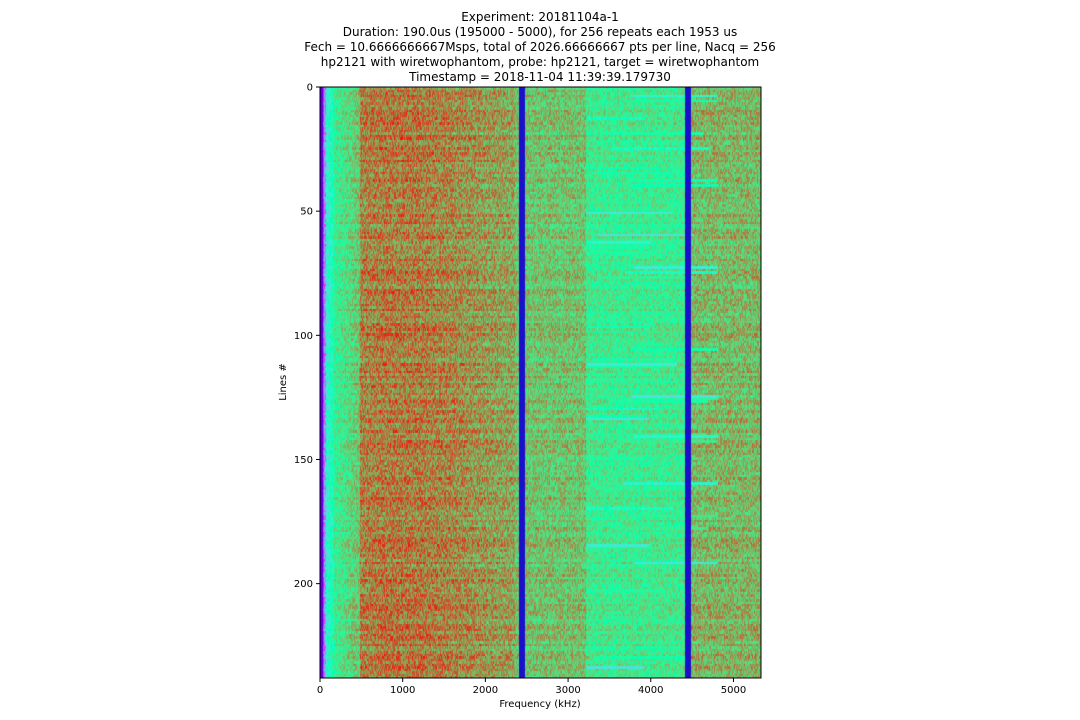 This screenshot has height=720, width=1080. I want to click on y-axis: 0 50 100 150 200, so click(307, 336).